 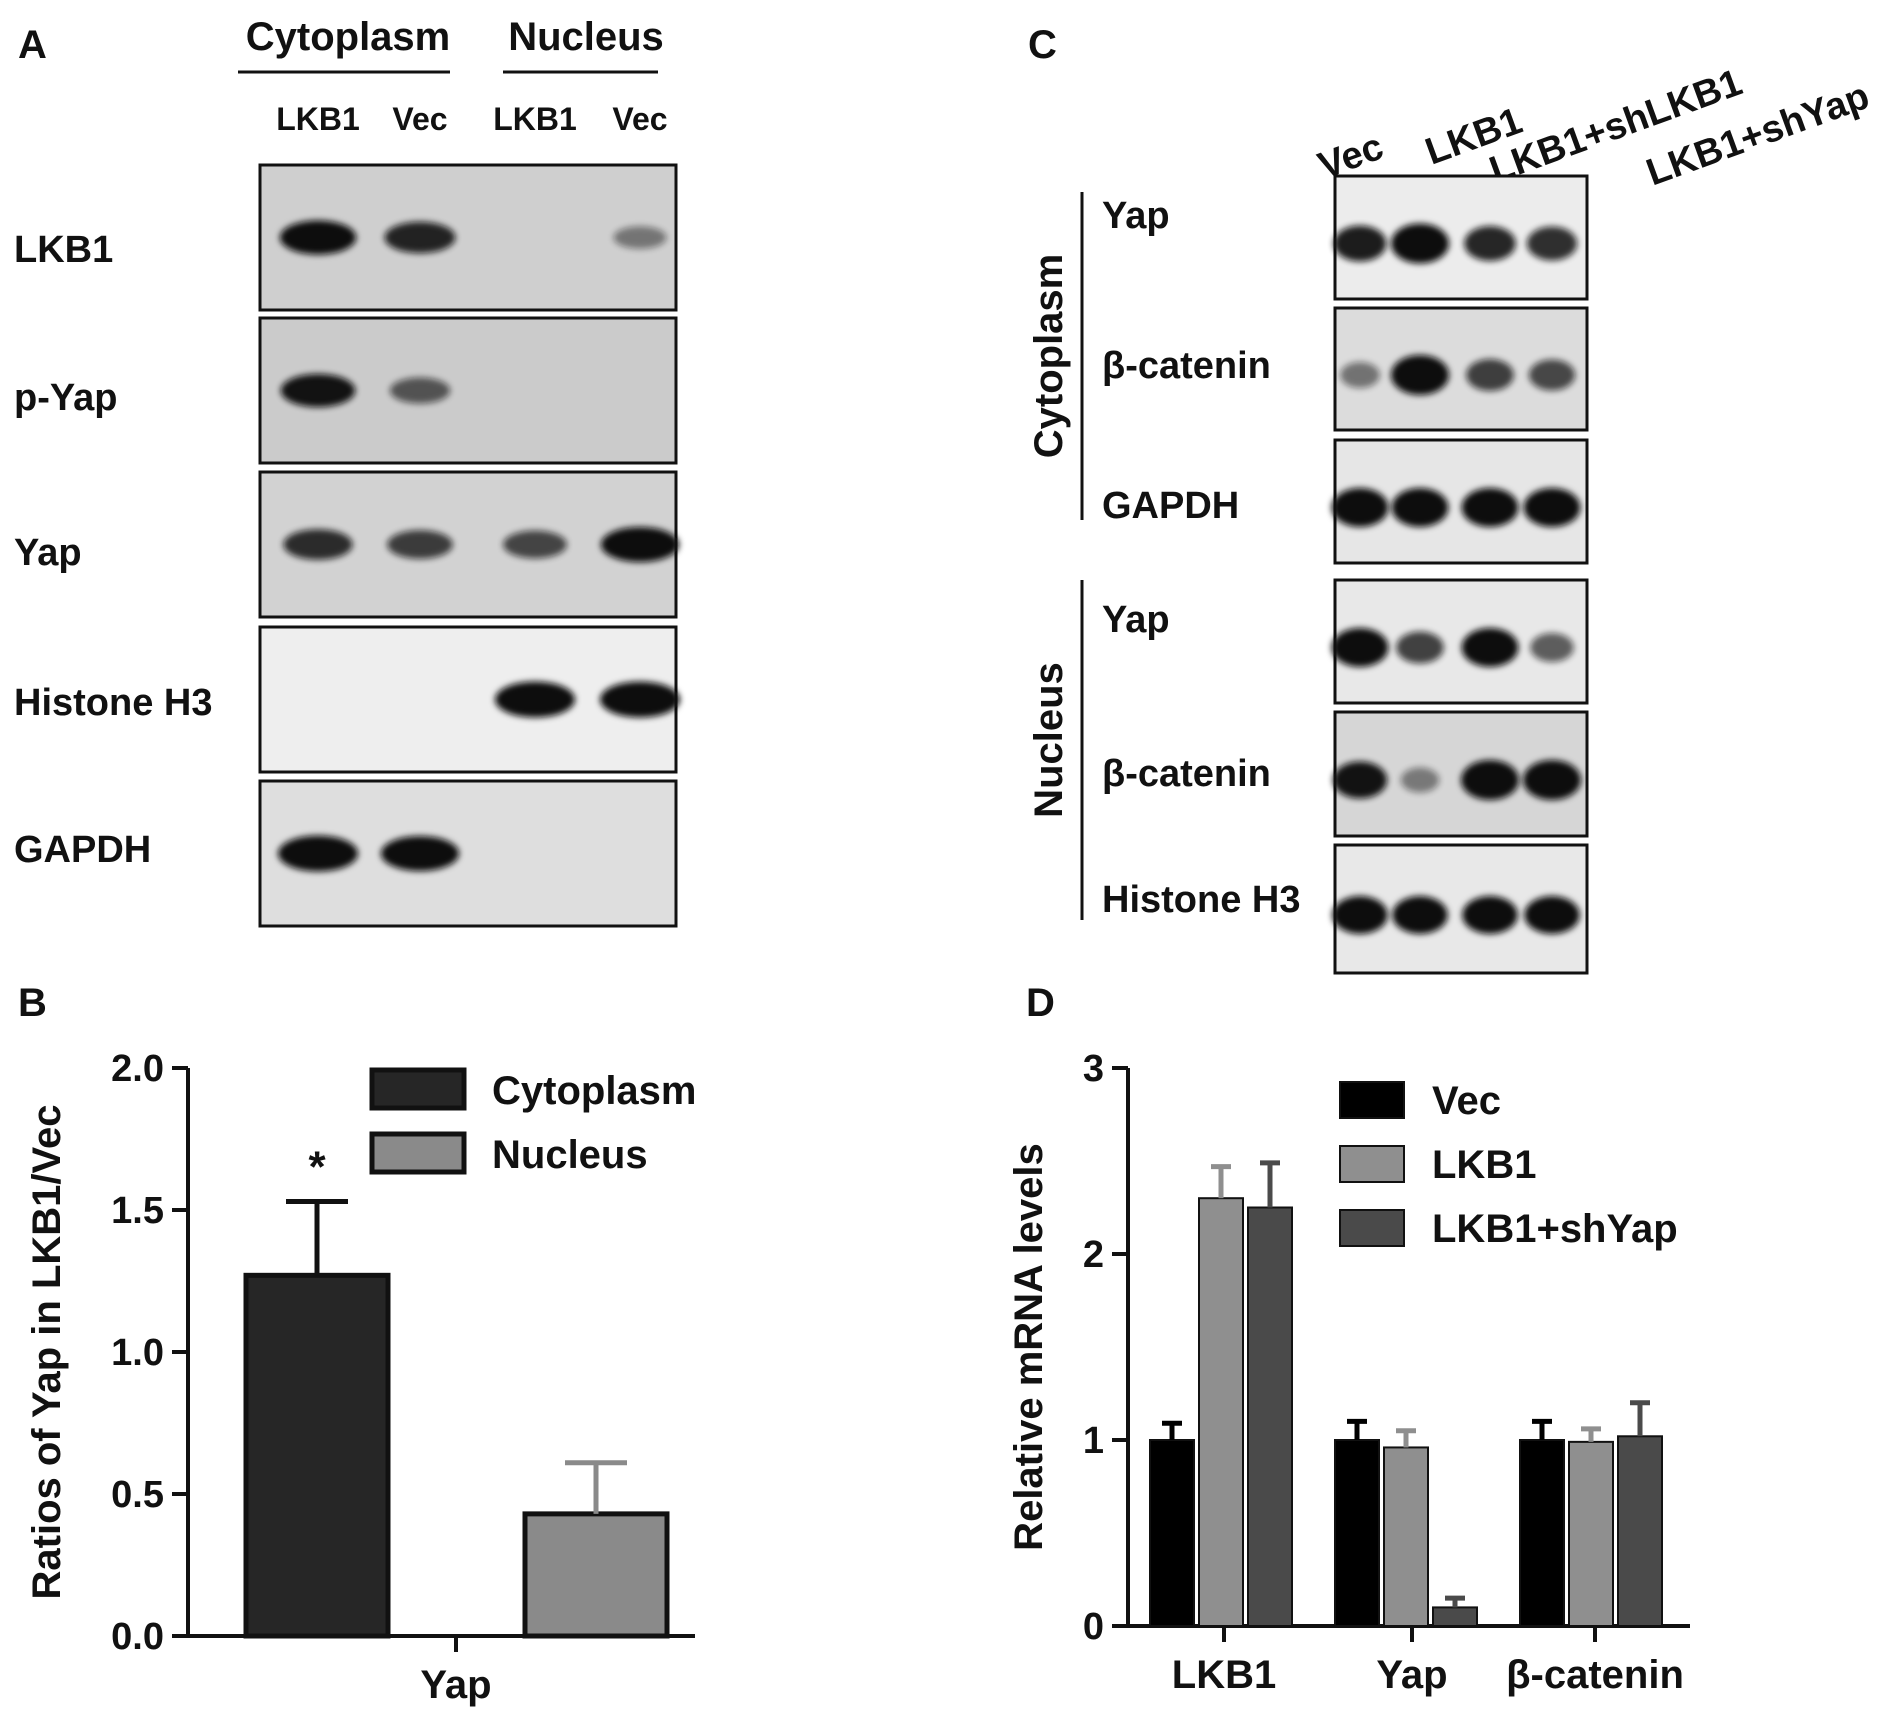 I want to click on y-tick-label: 2.0, so click(x=137, y=1069).